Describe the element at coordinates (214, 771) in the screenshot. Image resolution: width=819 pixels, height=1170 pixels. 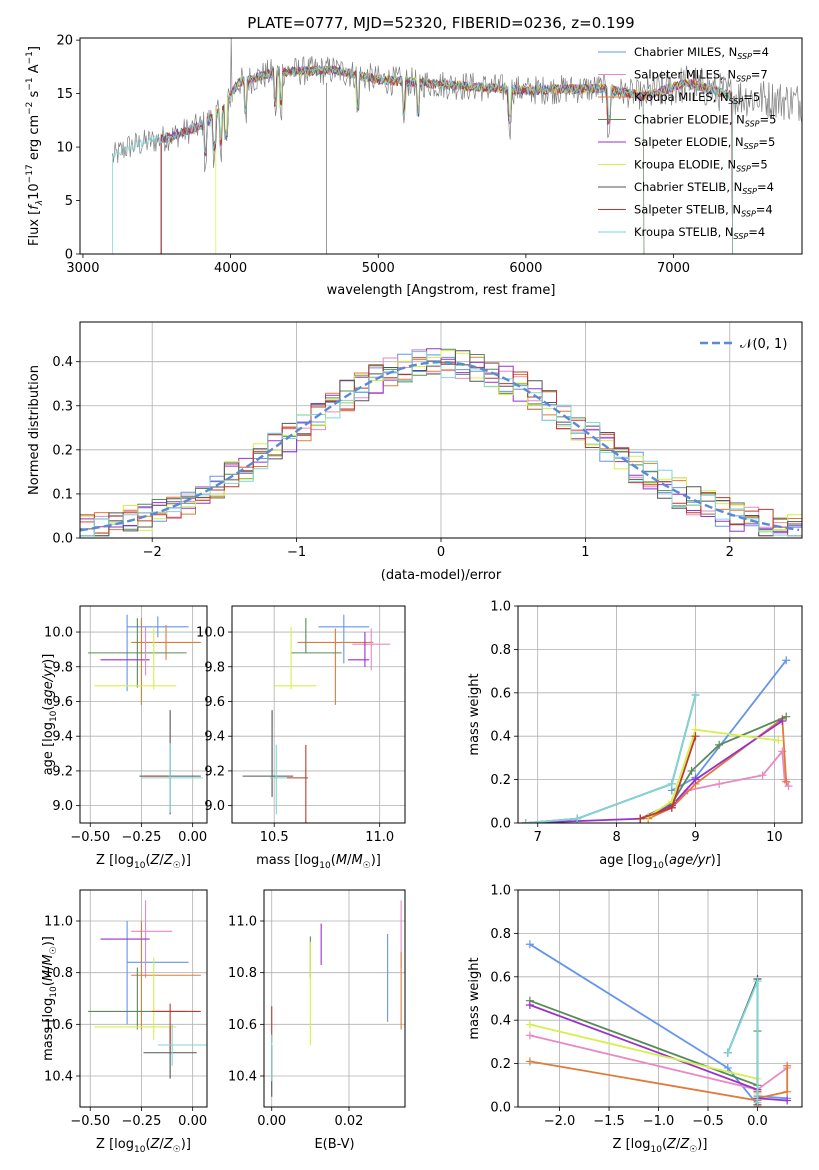
I see `y-tick-label: 9.2` at that location.